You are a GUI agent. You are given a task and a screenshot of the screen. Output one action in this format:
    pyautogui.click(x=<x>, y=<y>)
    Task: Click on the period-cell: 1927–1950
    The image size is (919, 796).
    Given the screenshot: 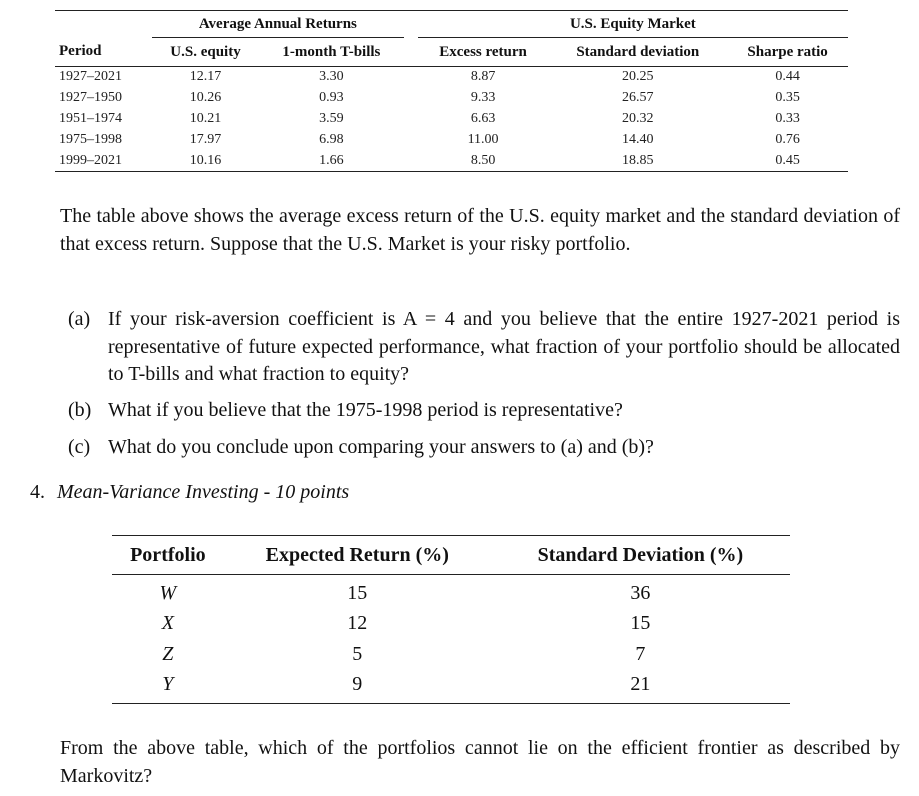 What is the action you would take?
    pyautogui.click(x=90, y=98)
    